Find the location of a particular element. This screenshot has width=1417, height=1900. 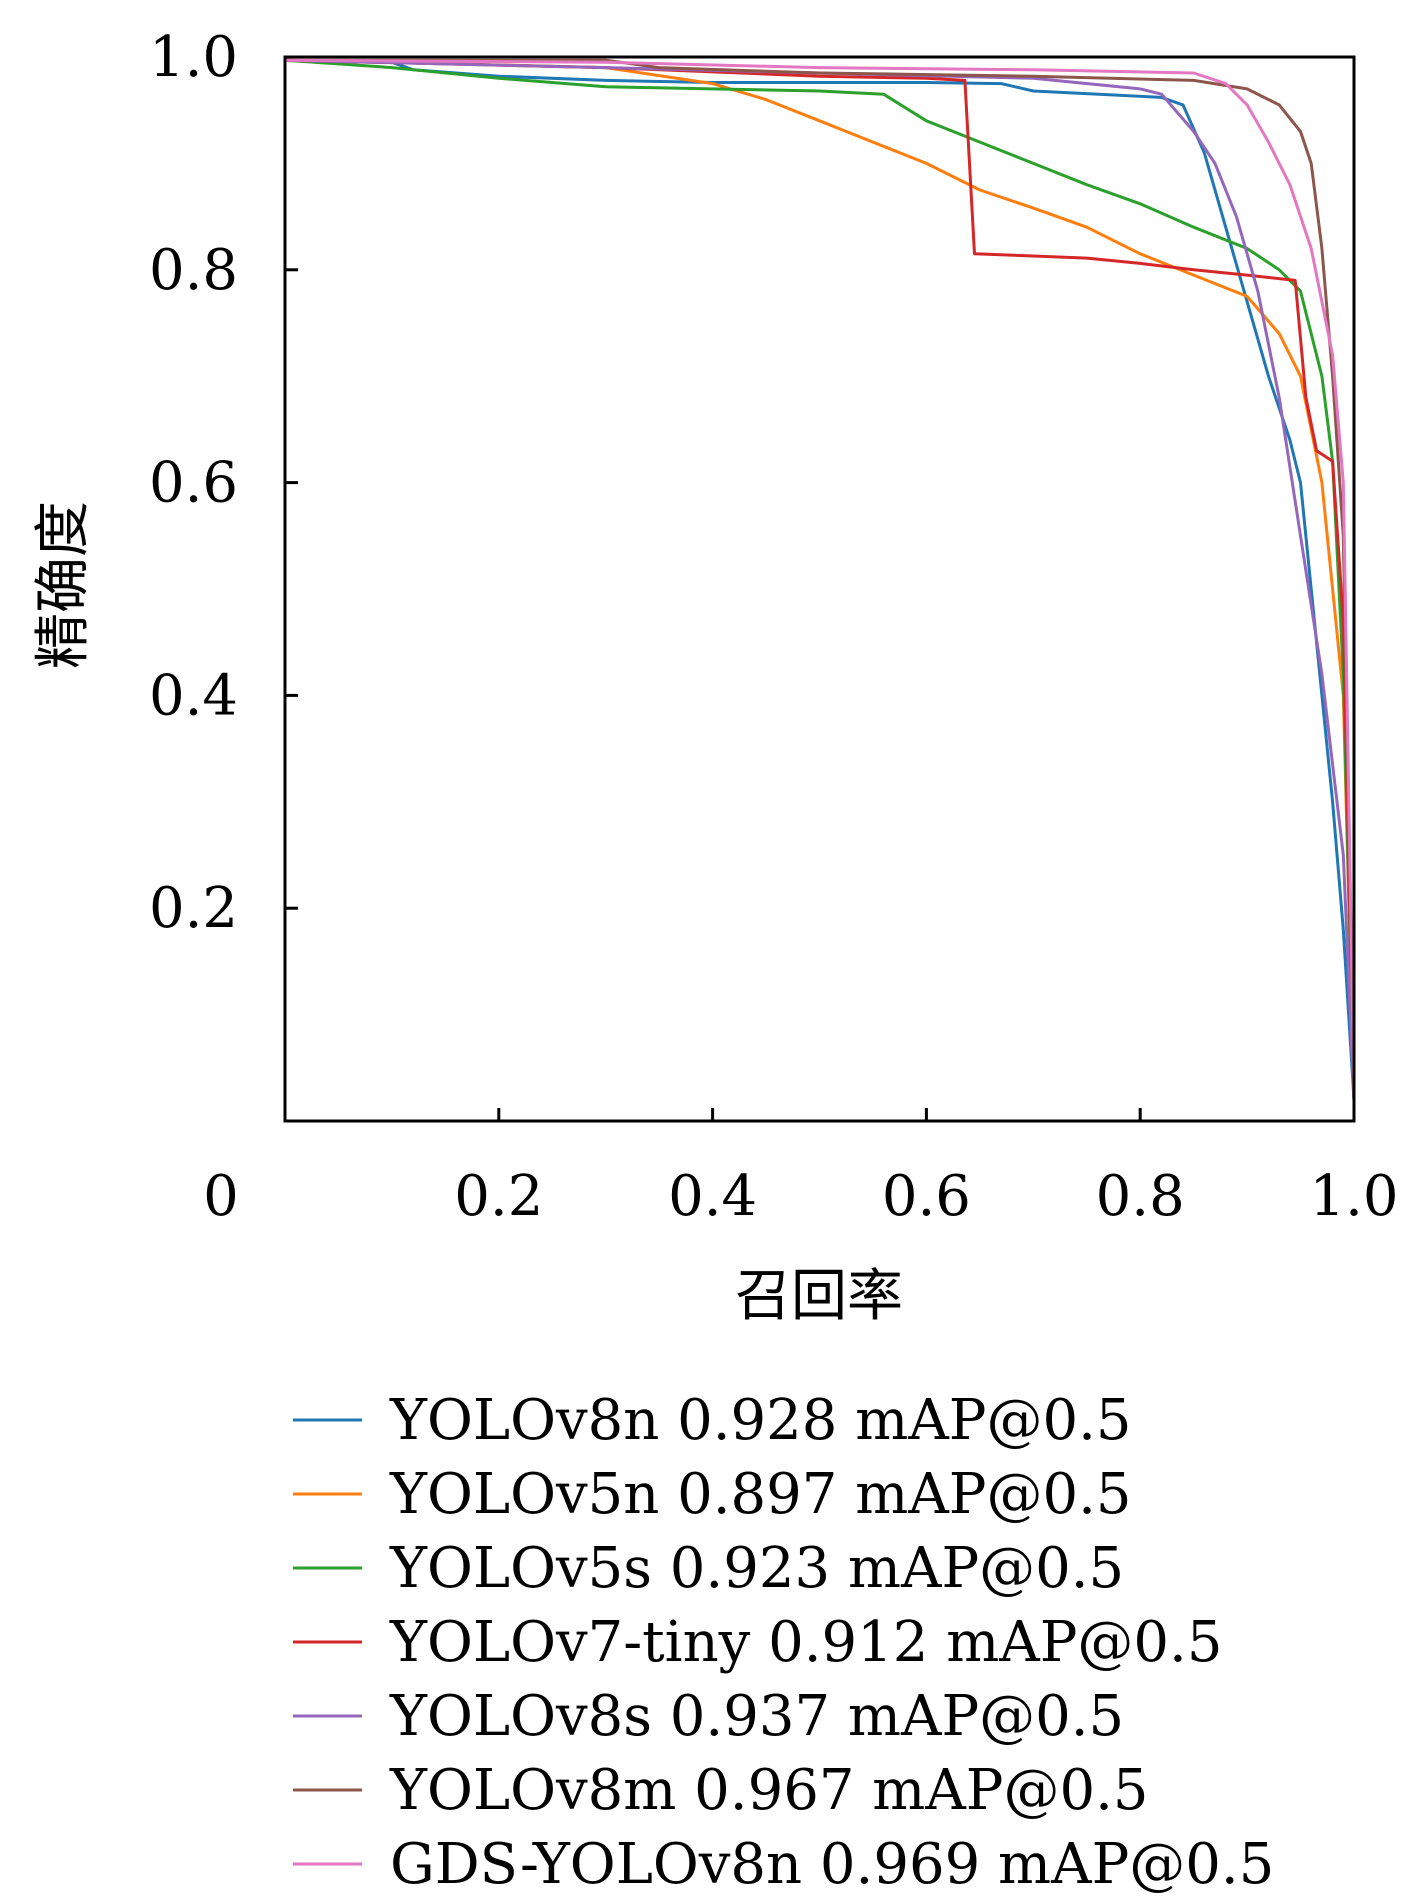

x-tick-label: 0.6 is located at coordinates (926, 1196).